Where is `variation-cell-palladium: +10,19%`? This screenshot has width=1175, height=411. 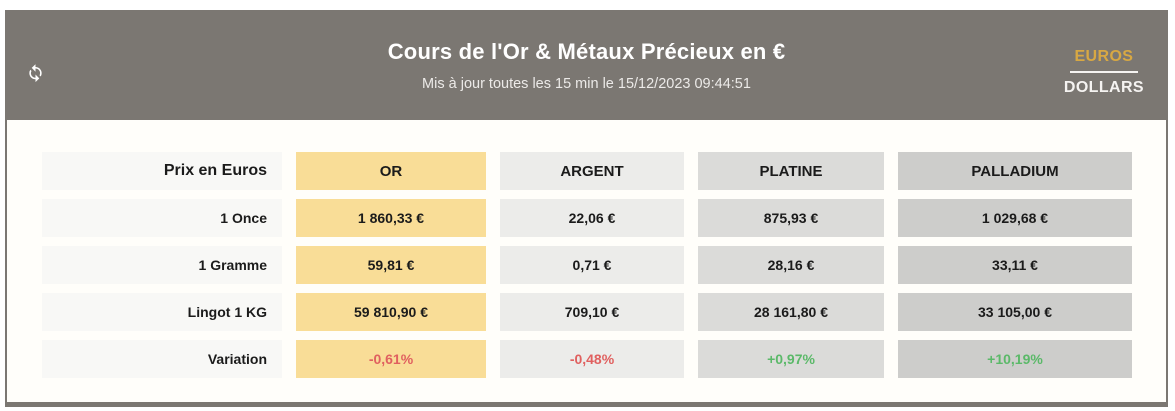
variation-cell-palladium: +10,19% is located at coordinates (1015, 359).